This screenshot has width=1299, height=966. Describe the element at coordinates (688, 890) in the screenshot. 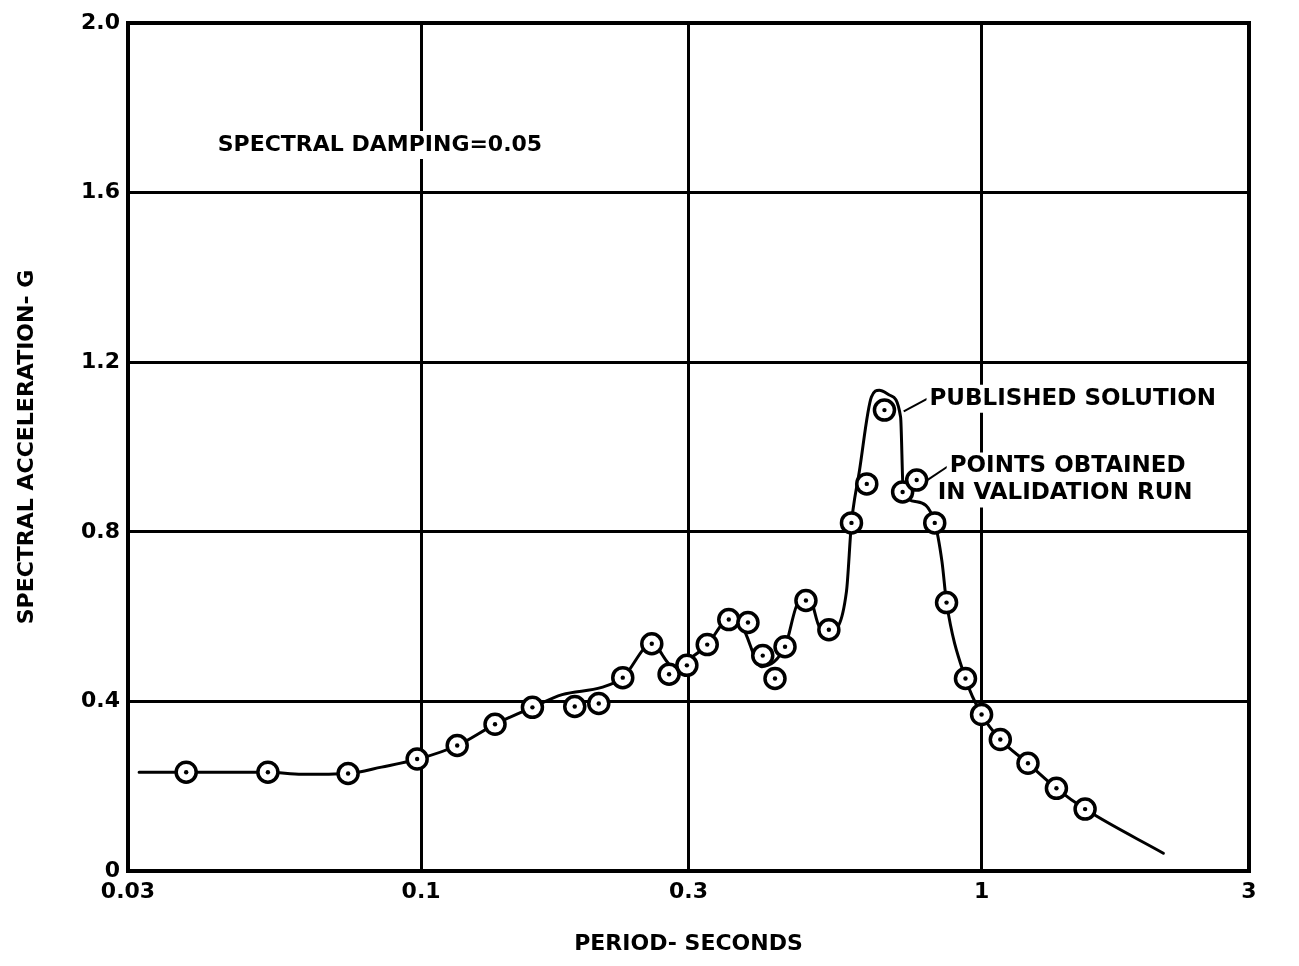

I see `x-tick-label: 0.3` at that location.